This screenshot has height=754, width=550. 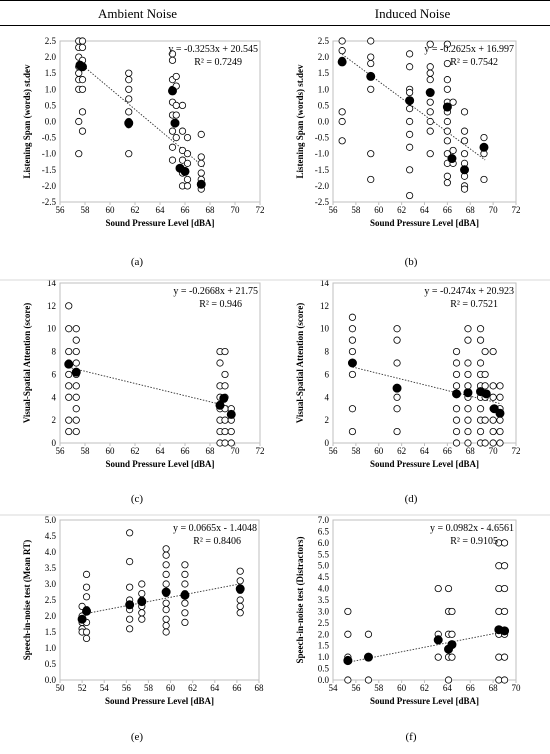 What do you see at coordinates (324, 554) in the screenshot?
I see `y-tick-label: 5.5` at bounding box center [324, 554].